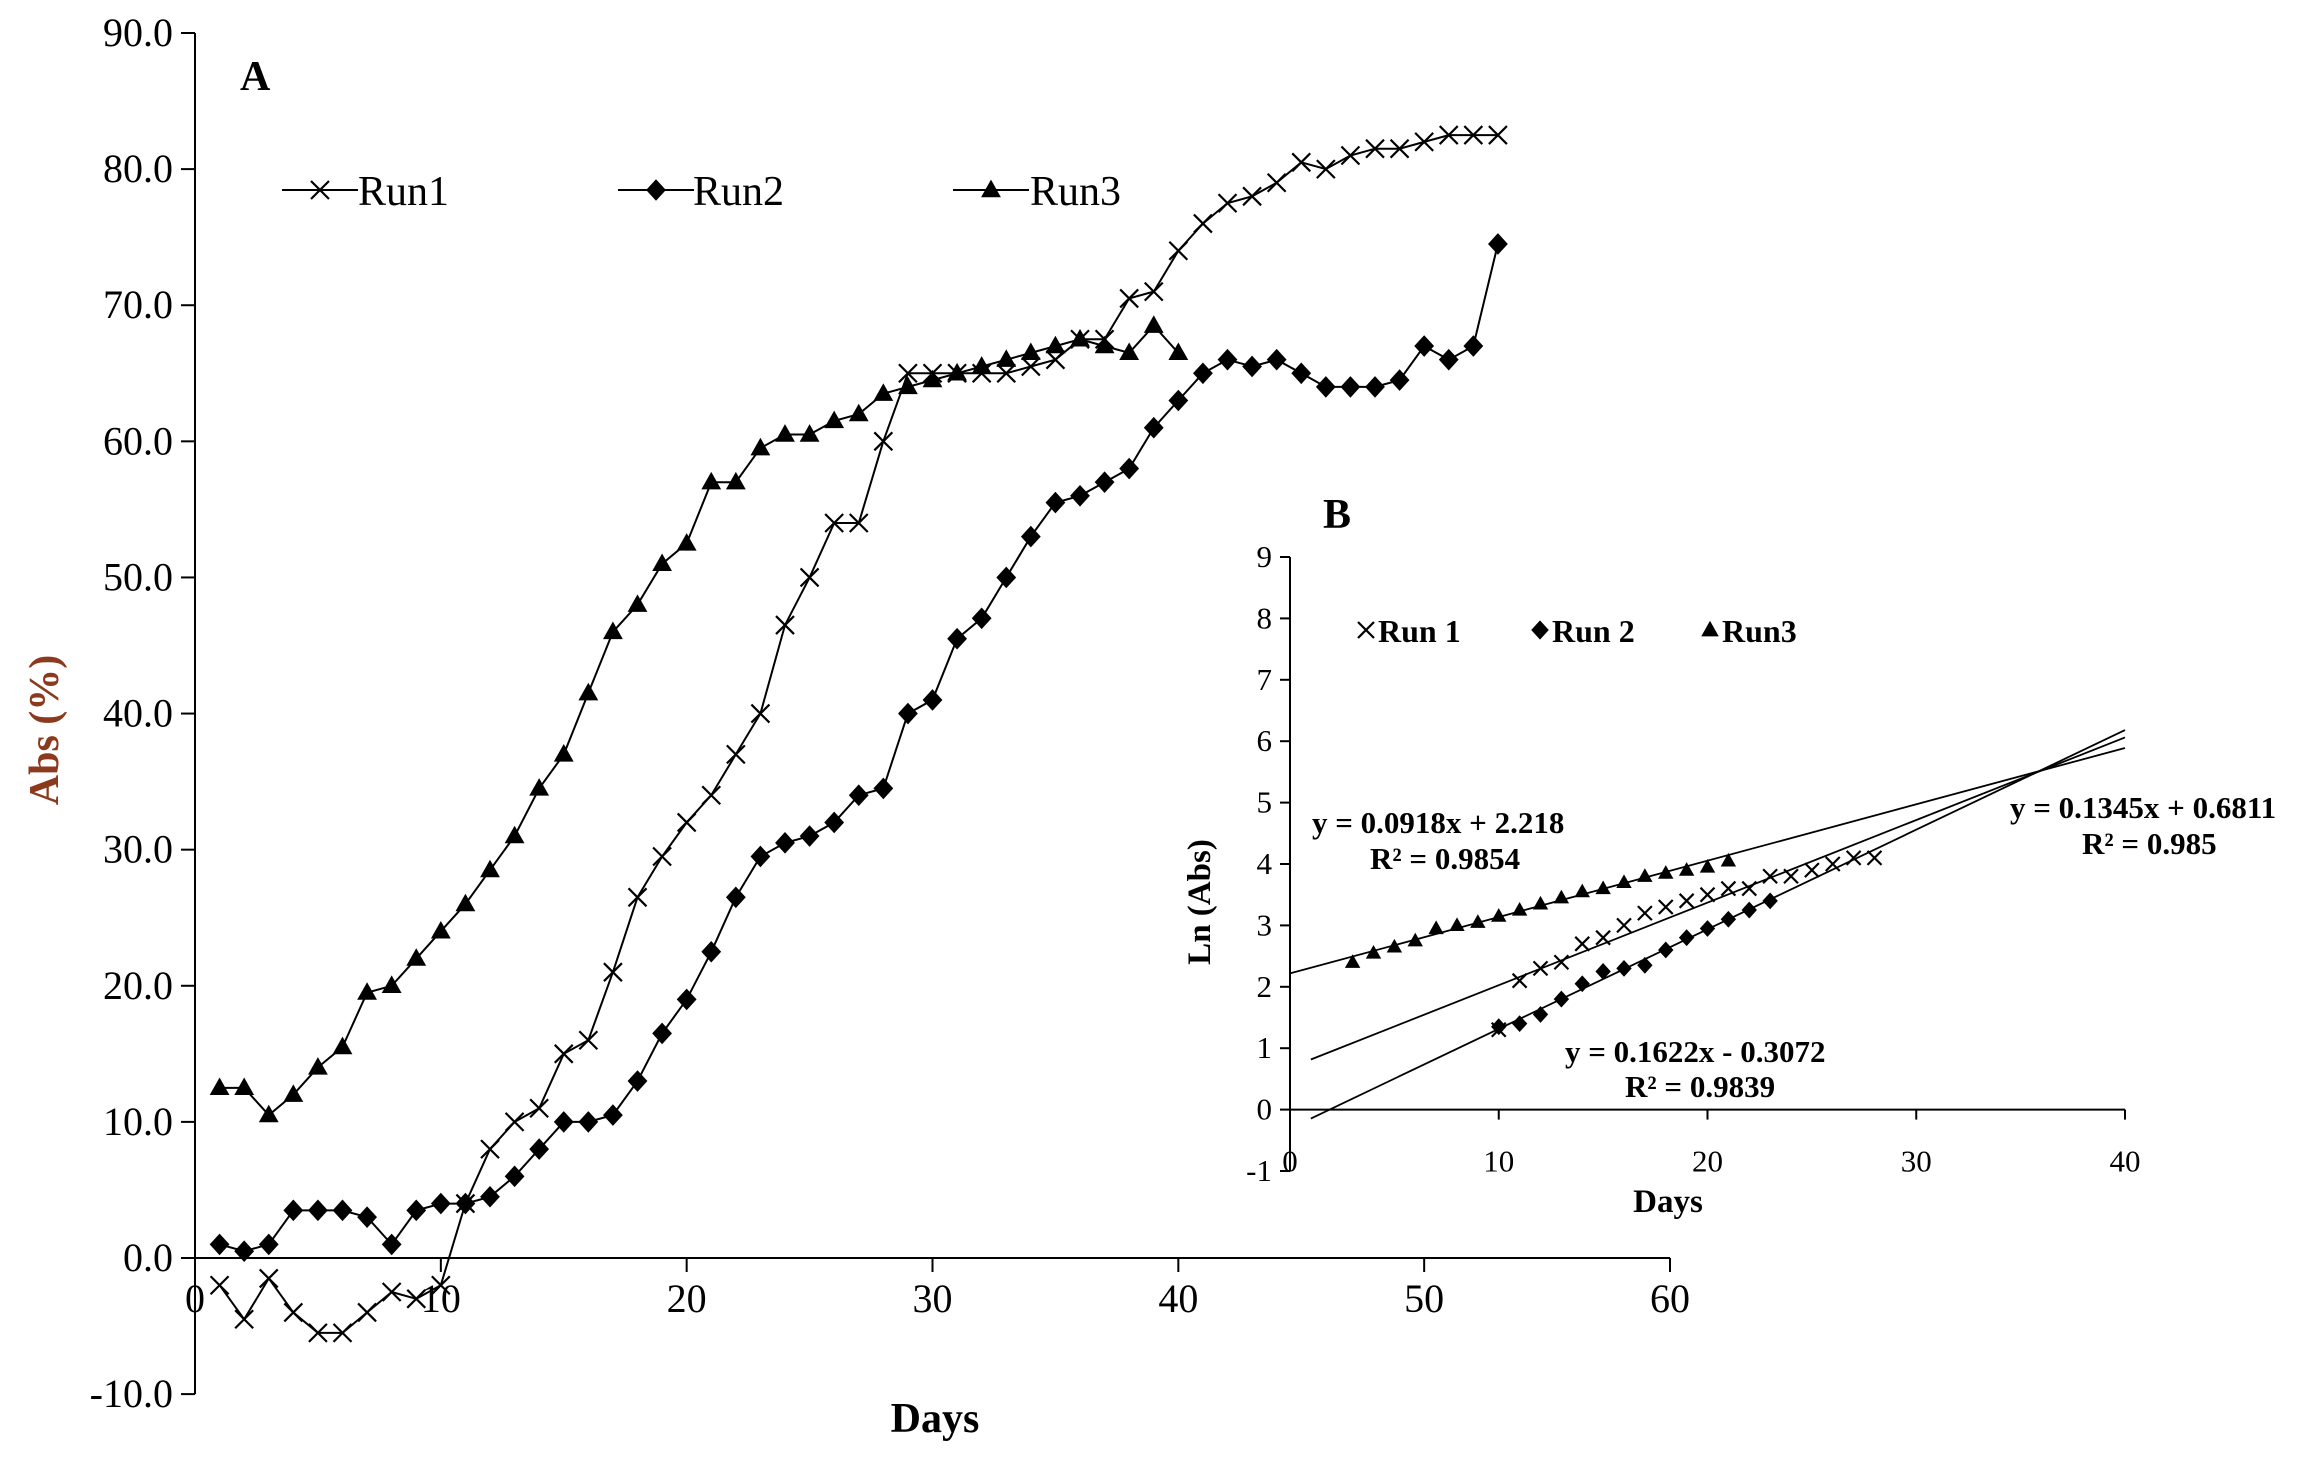 The width and height of the screenshot is (2308, 1467). Describe the element at coordinates (1419, 631) in the screenshot. I see `legend-b-run1-label: Run 1` at that location.